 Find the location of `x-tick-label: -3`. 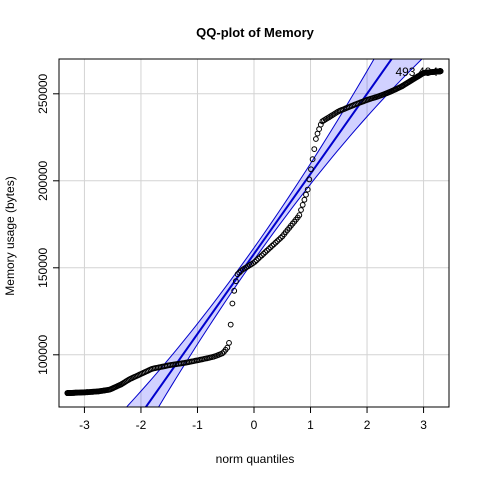

x-tick-label: -3 is located at coordinates (84, 425).